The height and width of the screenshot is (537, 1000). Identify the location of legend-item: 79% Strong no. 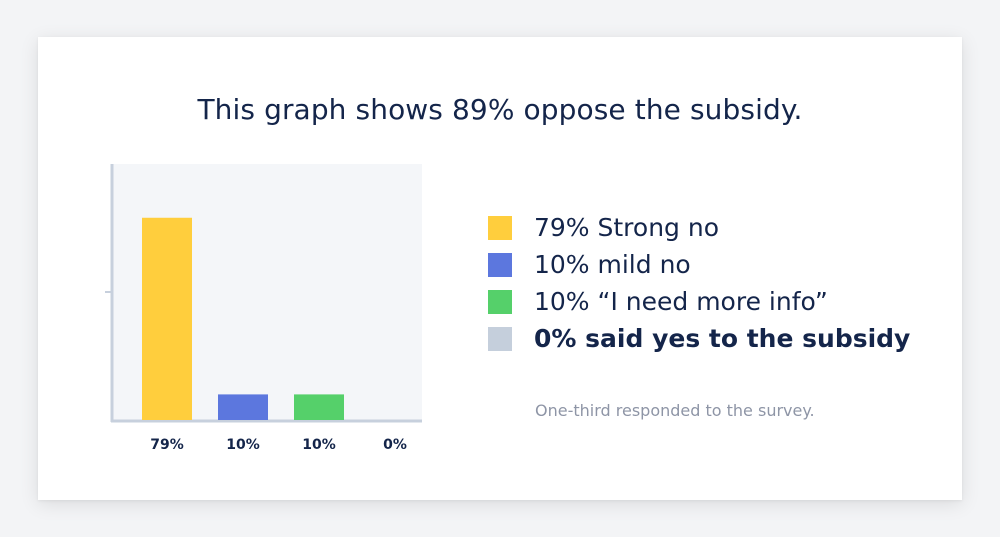
(699, 227).